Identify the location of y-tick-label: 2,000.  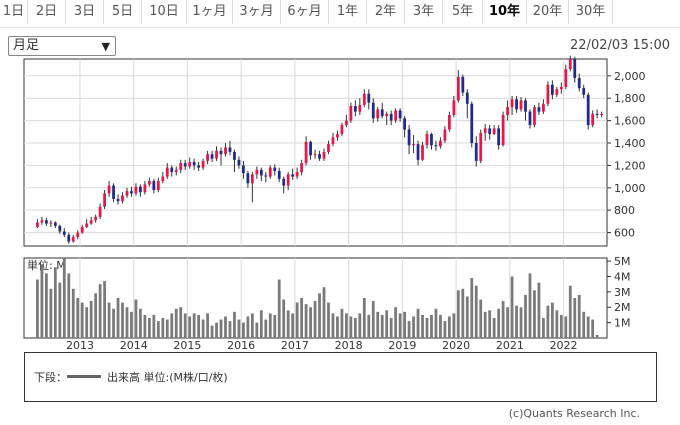
(630, 76).